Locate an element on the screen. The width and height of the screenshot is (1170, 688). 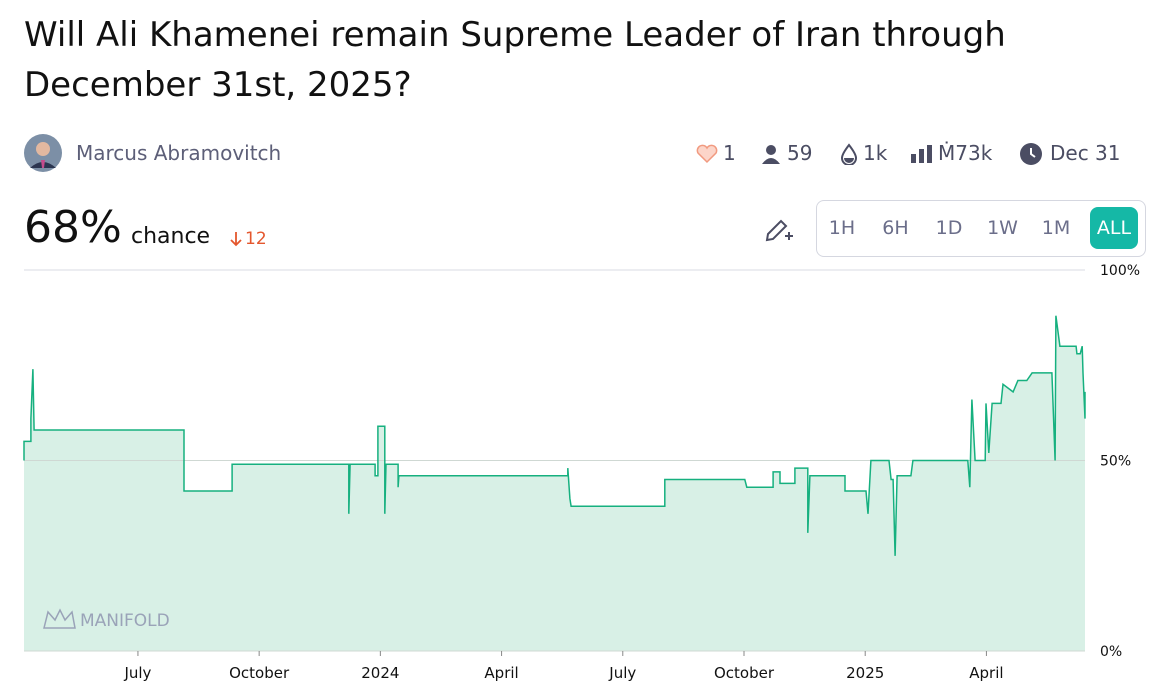
watermark: MANIFOLD is located at coordinates (125, 621).